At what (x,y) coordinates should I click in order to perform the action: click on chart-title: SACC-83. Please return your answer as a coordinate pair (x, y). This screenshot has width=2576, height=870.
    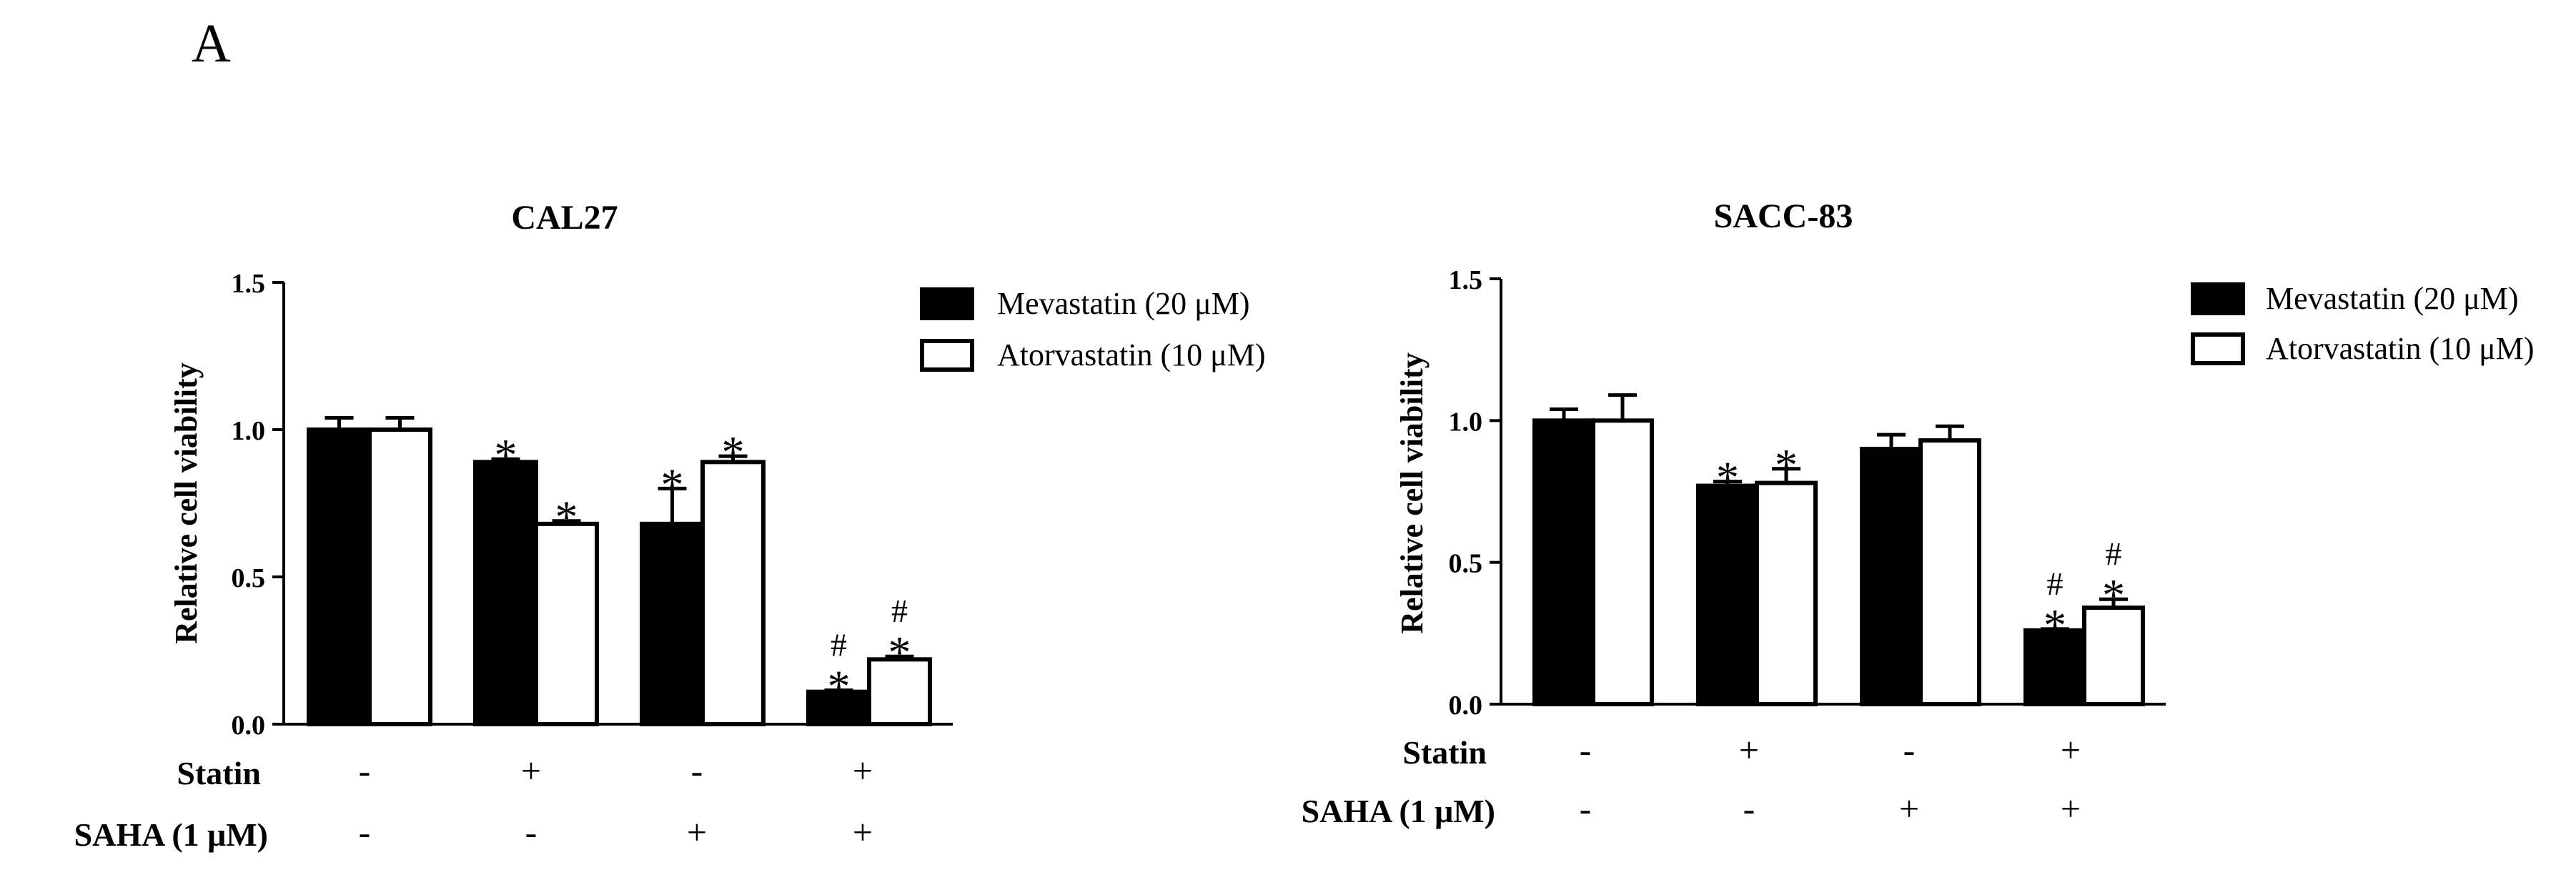
    Looking at the image, I should click on (1783, 216).